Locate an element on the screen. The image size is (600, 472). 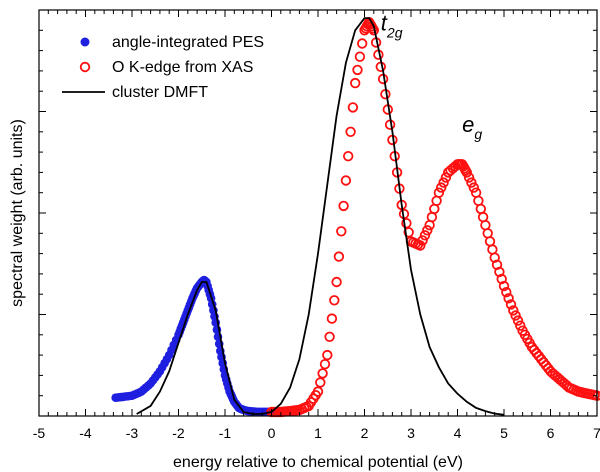
x-tick-label: 1 is located at coordinates (318, 433).